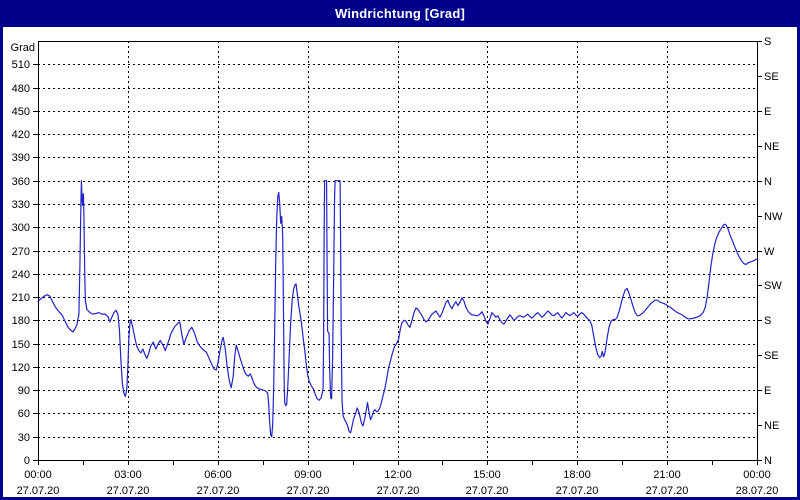 This screenshot has height=500, width=800. What do you see at coordinates (398, 462) in the screenshot?
I see `x-axis-ticks` at bounding box center [398, 462].